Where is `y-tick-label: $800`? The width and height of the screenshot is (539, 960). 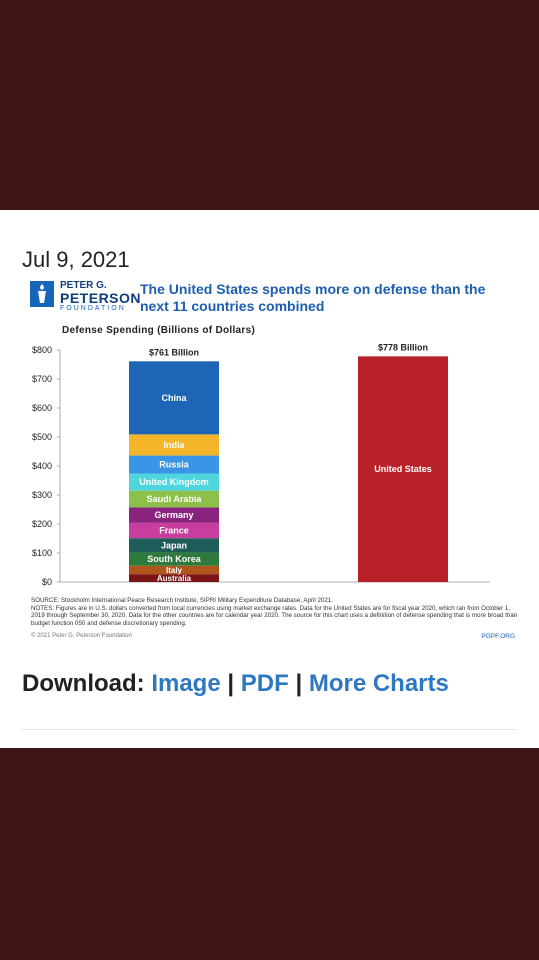
y-tick-label: $800 is located at coordinates (42, 350).